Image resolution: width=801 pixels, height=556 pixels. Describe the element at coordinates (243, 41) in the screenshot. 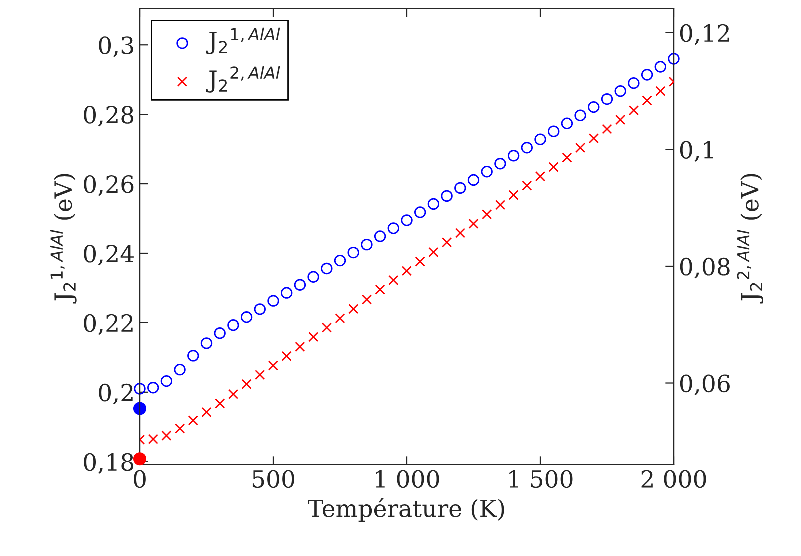

I see `legend-label: J$_{2}$$^{1,AlAl}$` at that location.